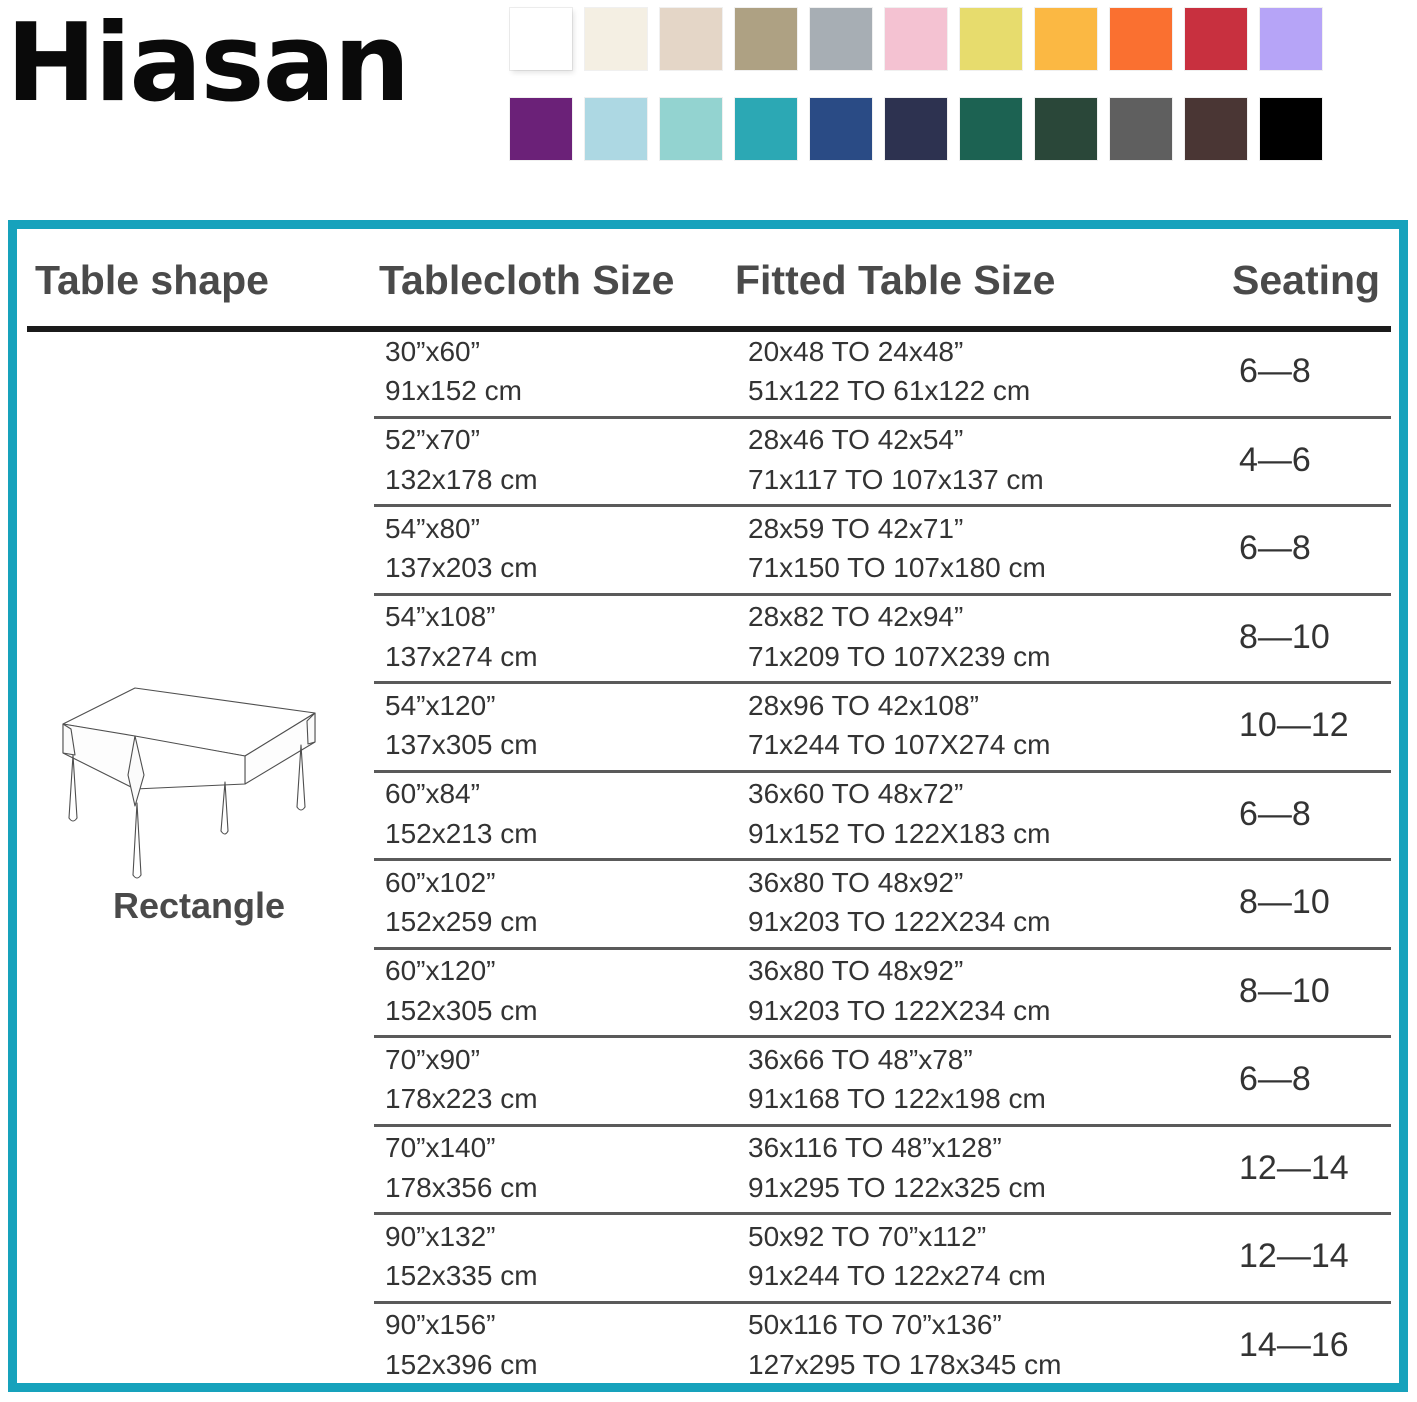  I want to click on color-swatch-lavender, so click(1291, 39).